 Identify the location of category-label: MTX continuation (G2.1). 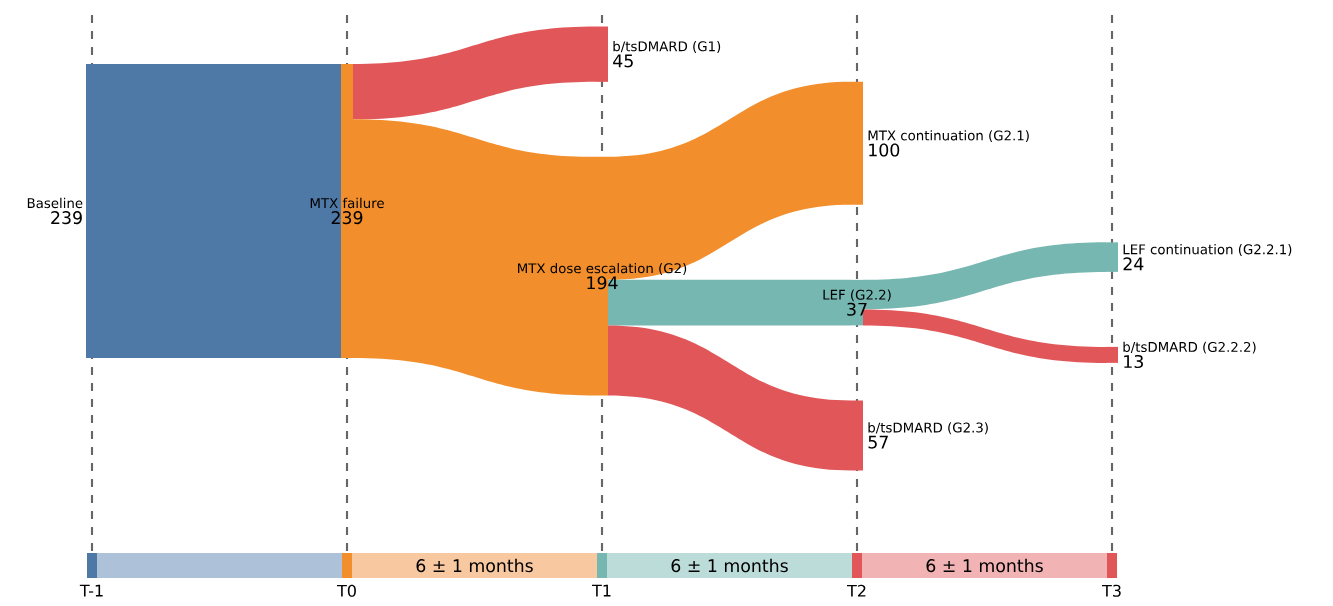
(948, 136).